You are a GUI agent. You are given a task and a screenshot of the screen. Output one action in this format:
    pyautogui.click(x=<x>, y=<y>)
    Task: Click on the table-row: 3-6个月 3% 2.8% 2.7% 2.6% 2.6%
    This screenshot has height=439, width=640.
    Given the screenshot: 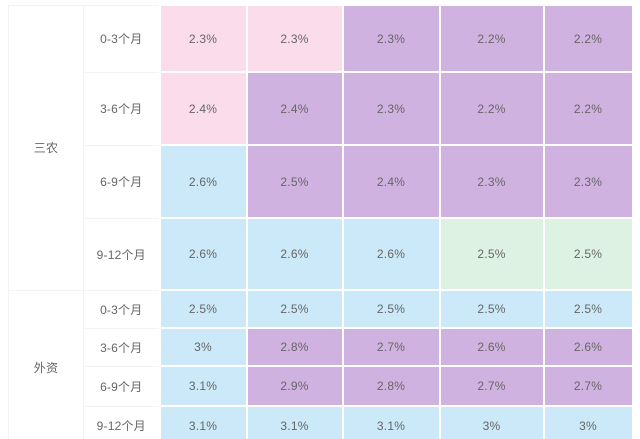 What is the action you would take?
    pyautogui.click(x=321, y=347)
    